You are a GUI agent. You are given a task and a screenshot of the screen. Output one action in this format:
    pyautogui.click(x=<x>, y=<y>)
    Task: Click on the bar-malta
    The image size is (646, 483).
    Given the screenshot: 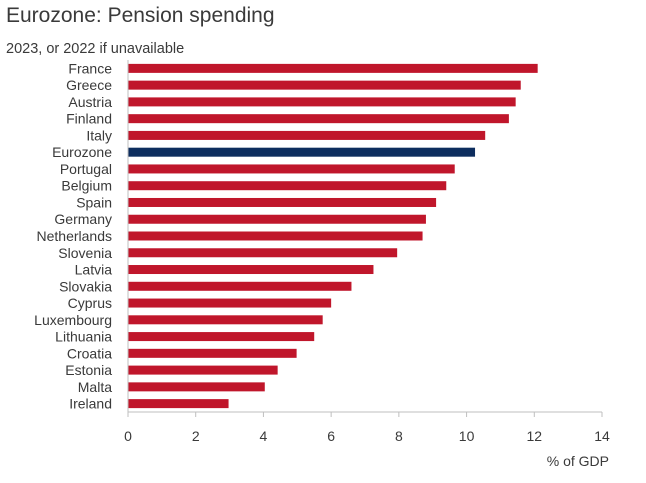 What is the action you would take?
    pyautogui.click(x=196, y=387)
    